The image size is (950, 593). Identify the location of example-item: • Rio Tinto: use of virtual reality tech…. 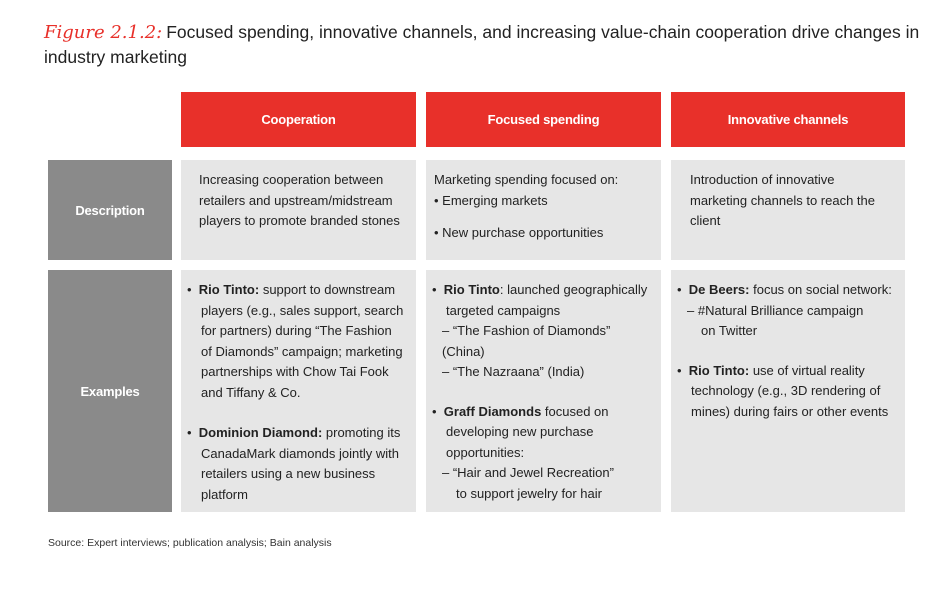
(783, 390).